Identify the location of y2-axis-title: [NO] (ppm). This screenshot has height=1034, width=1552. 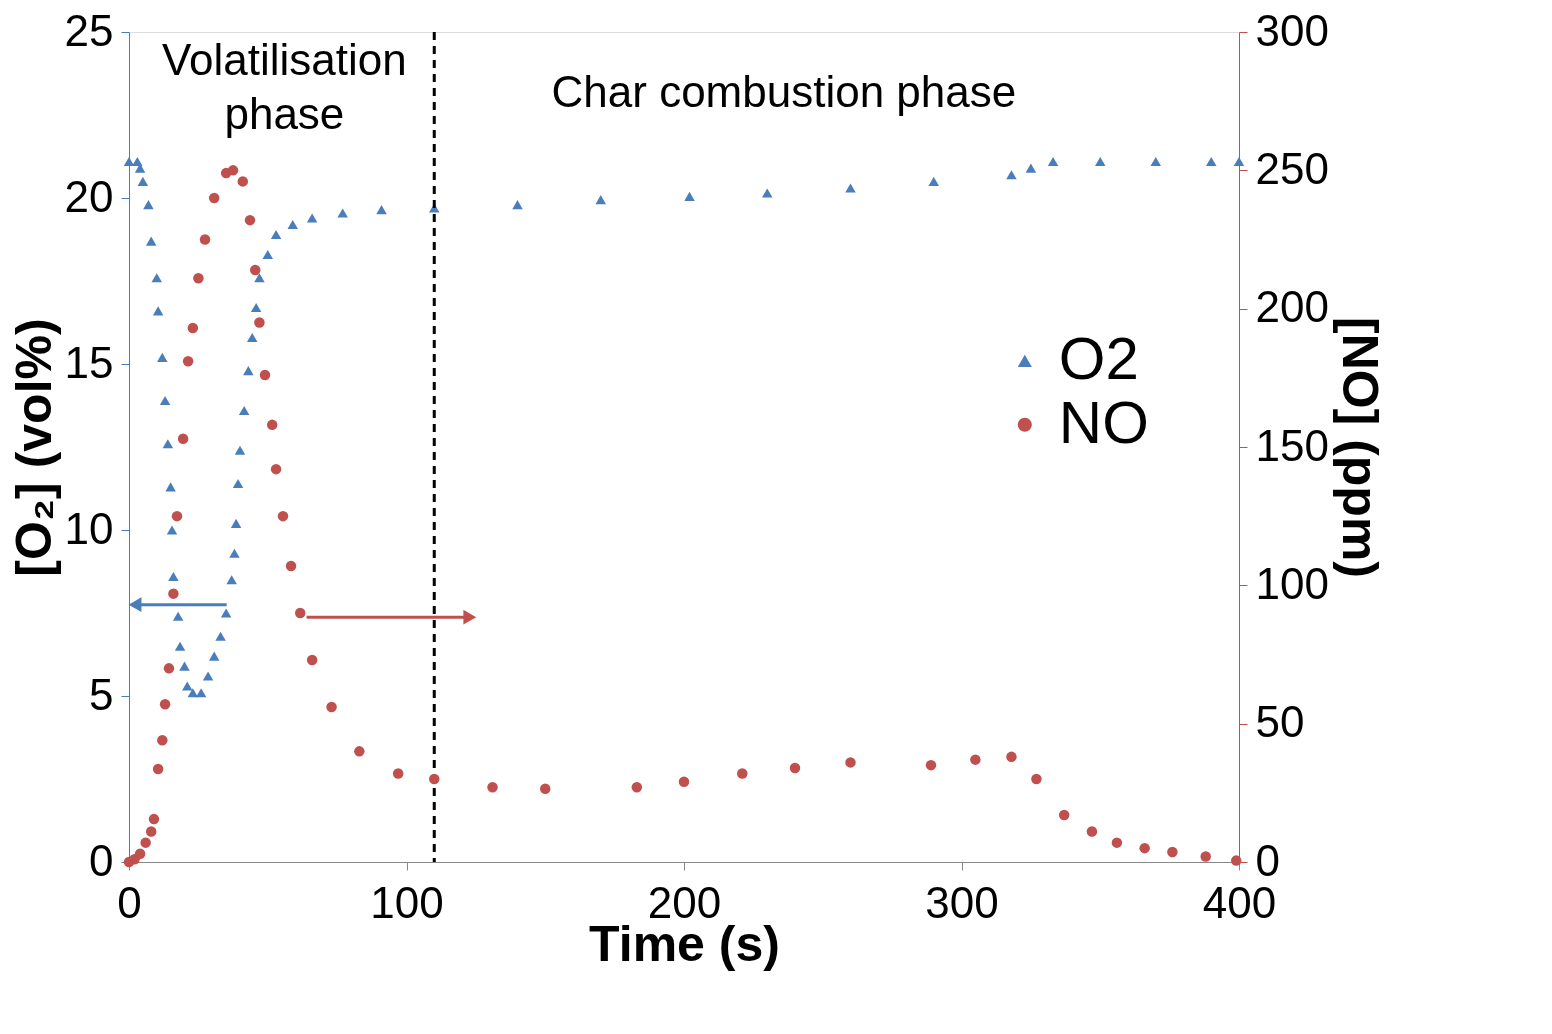
(1359, 447).